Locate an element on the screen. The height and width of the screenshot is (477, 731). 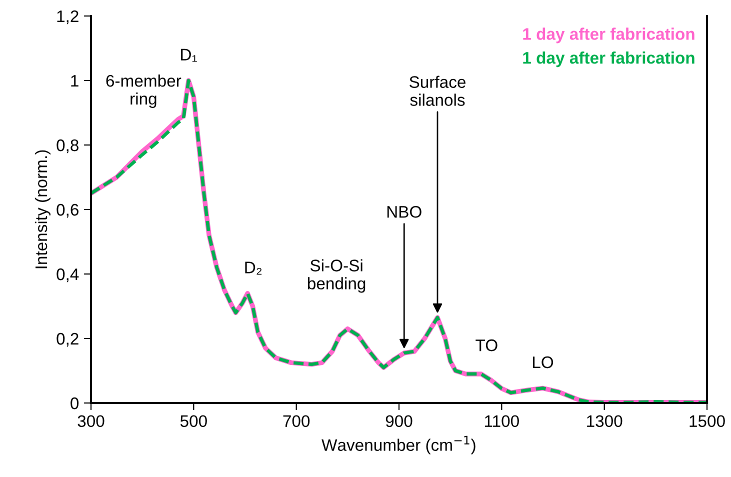
y-axis-title: Intensity (norm.) is located at coordinates (42, 209).